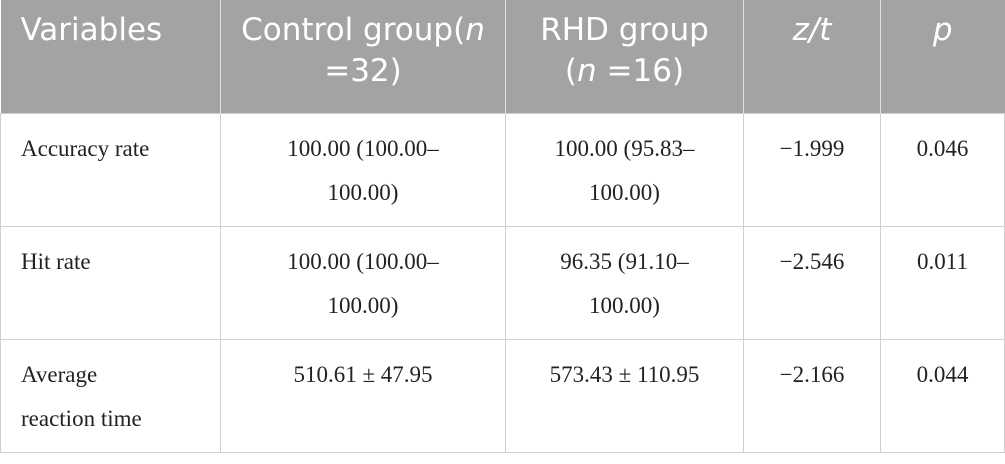  I want to click on cell-text: −2.166, so click(812, 374).